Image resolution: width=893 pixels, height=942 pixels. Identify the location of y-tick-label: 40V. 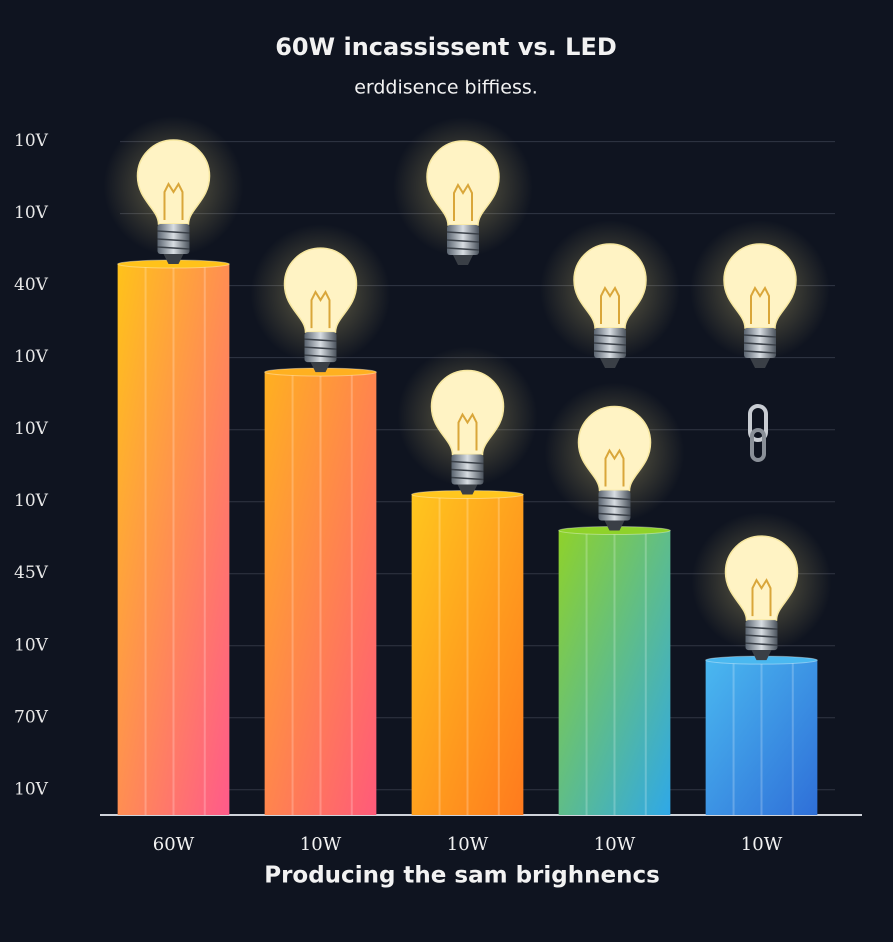
(31, 285).